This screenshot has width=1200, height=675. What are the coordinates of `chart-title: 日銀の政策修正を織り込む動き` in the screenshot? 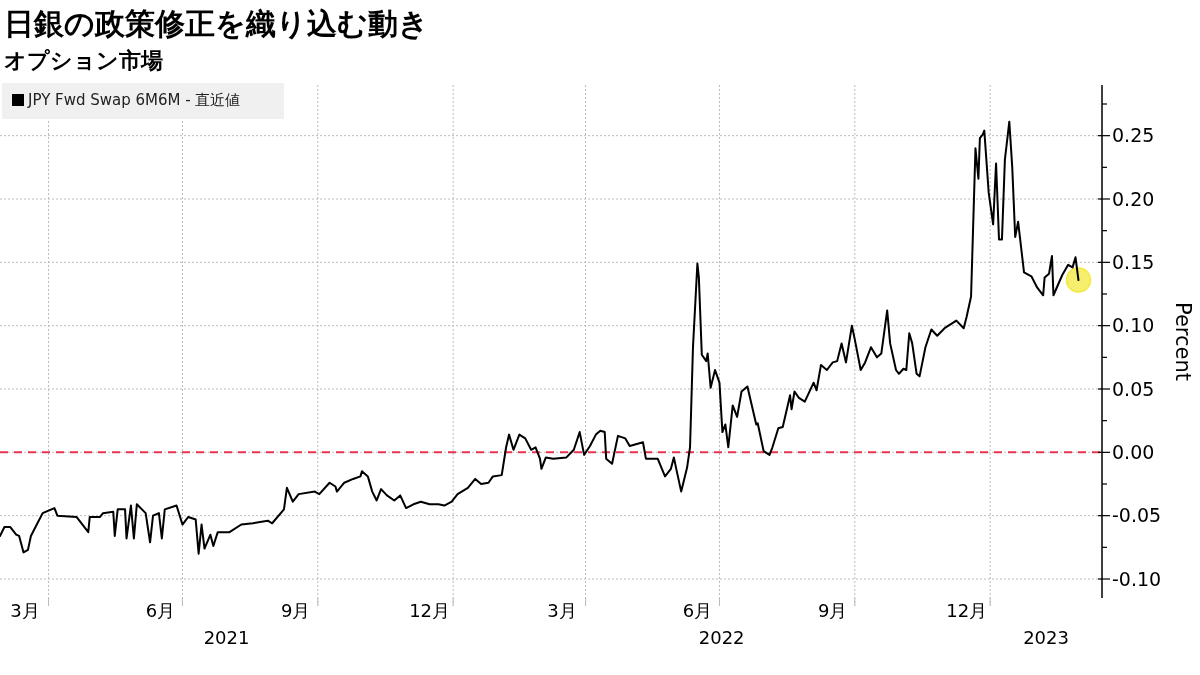 It's located at (216, 23).